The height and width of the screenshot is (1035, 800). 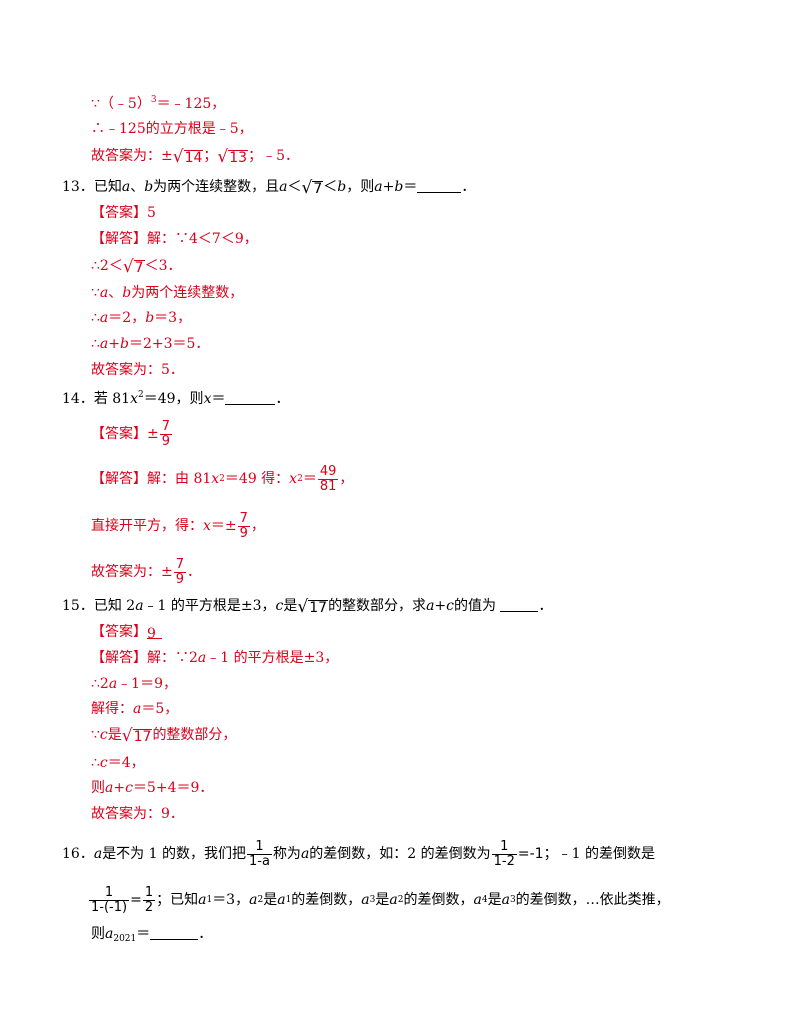 I want to click on solution-text: 解：由 81, so click(x=179, y=479).